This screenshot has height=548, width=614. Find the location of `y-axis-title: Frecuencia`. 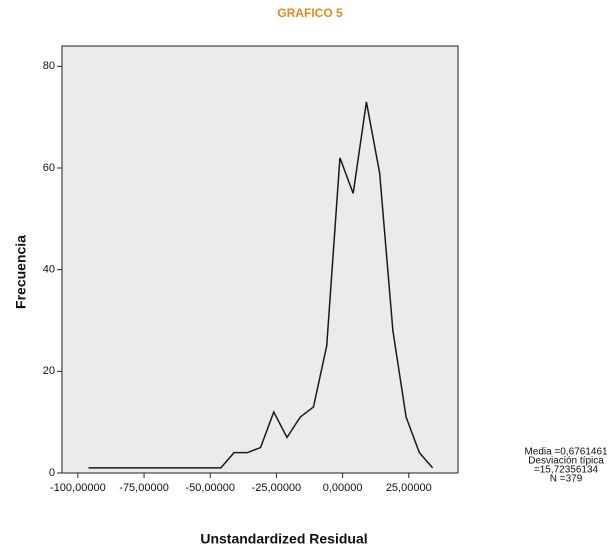

y-axis-title: Frecuencia is located at coordinates (21, 272).